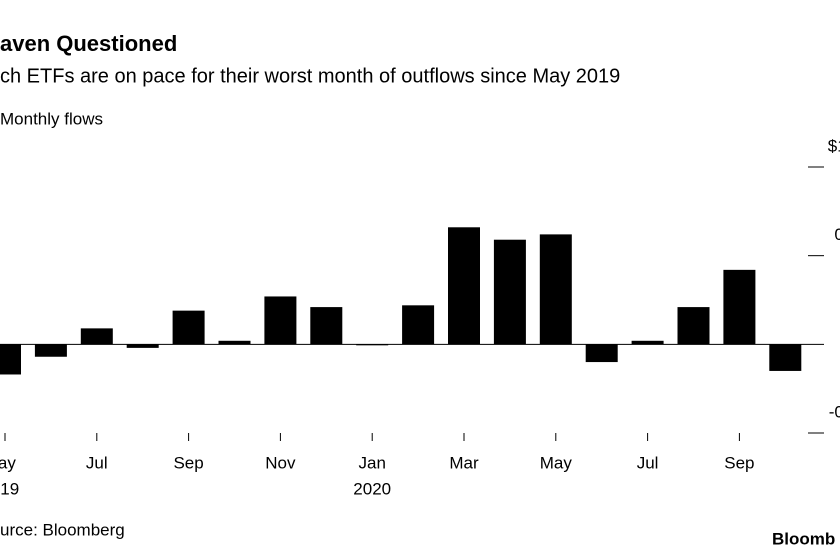  What do you see at coordinates (556, 462) in the screenshot?
I see `x-tick-label: May` at bounding box center [556, 462].